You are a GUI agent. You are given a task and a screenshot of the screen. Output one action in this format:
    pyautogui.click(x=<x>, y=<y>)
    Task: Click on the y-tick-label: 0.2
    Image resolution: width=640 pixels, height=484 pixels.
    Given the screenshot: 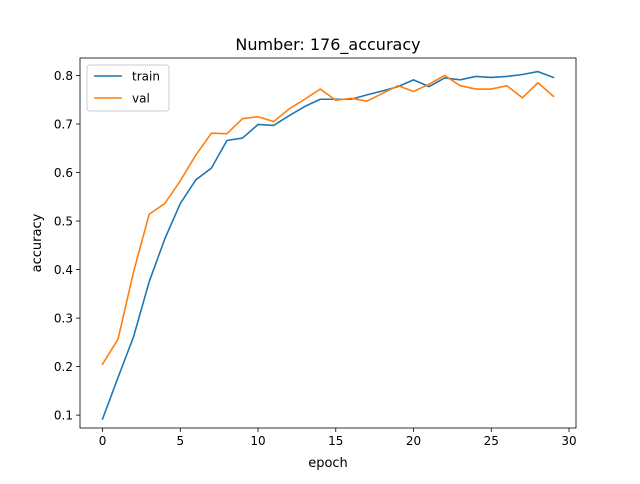 What is the action you would take?
    pyautogui.click(x=63, y=367)
    